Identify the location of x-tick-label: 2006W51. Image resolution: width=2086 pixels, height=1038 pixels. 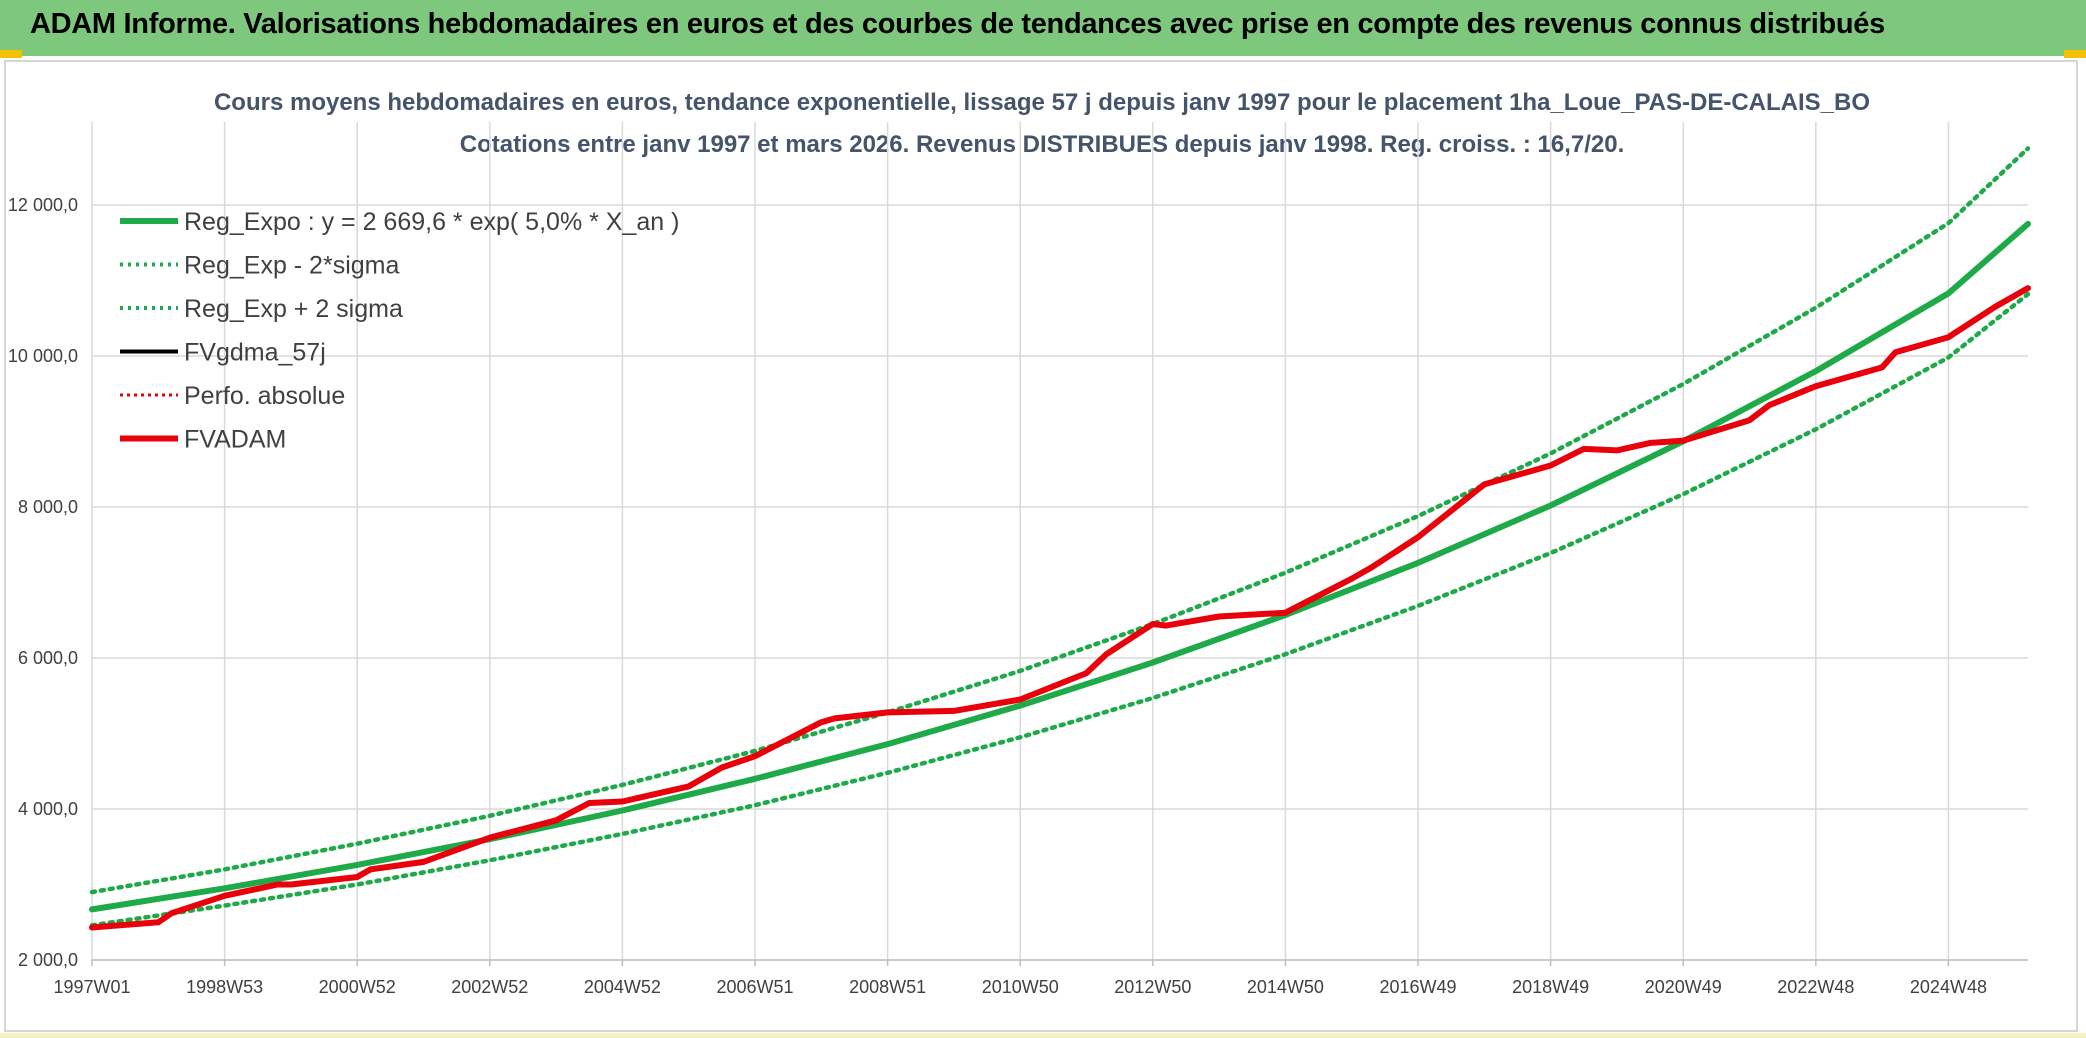
(754, 987).